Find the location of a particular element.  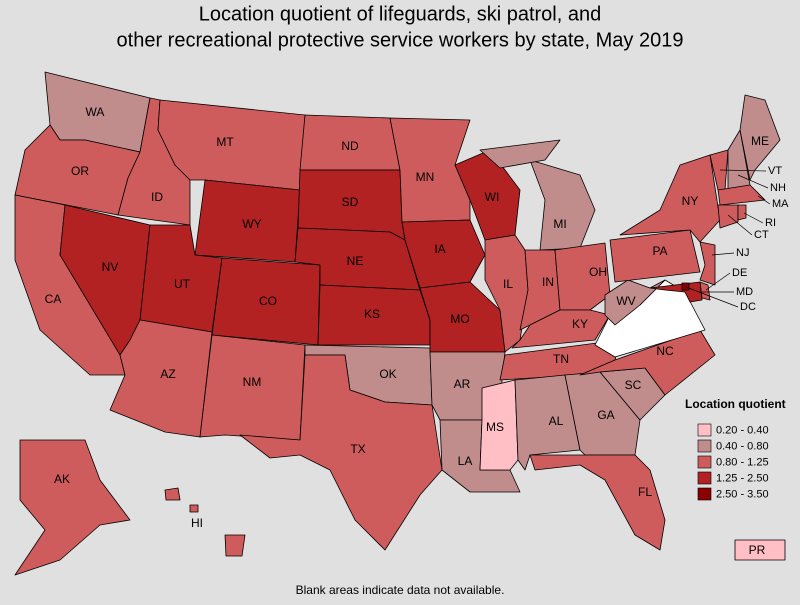

state-label: PR is located at coordinates (757, 550).